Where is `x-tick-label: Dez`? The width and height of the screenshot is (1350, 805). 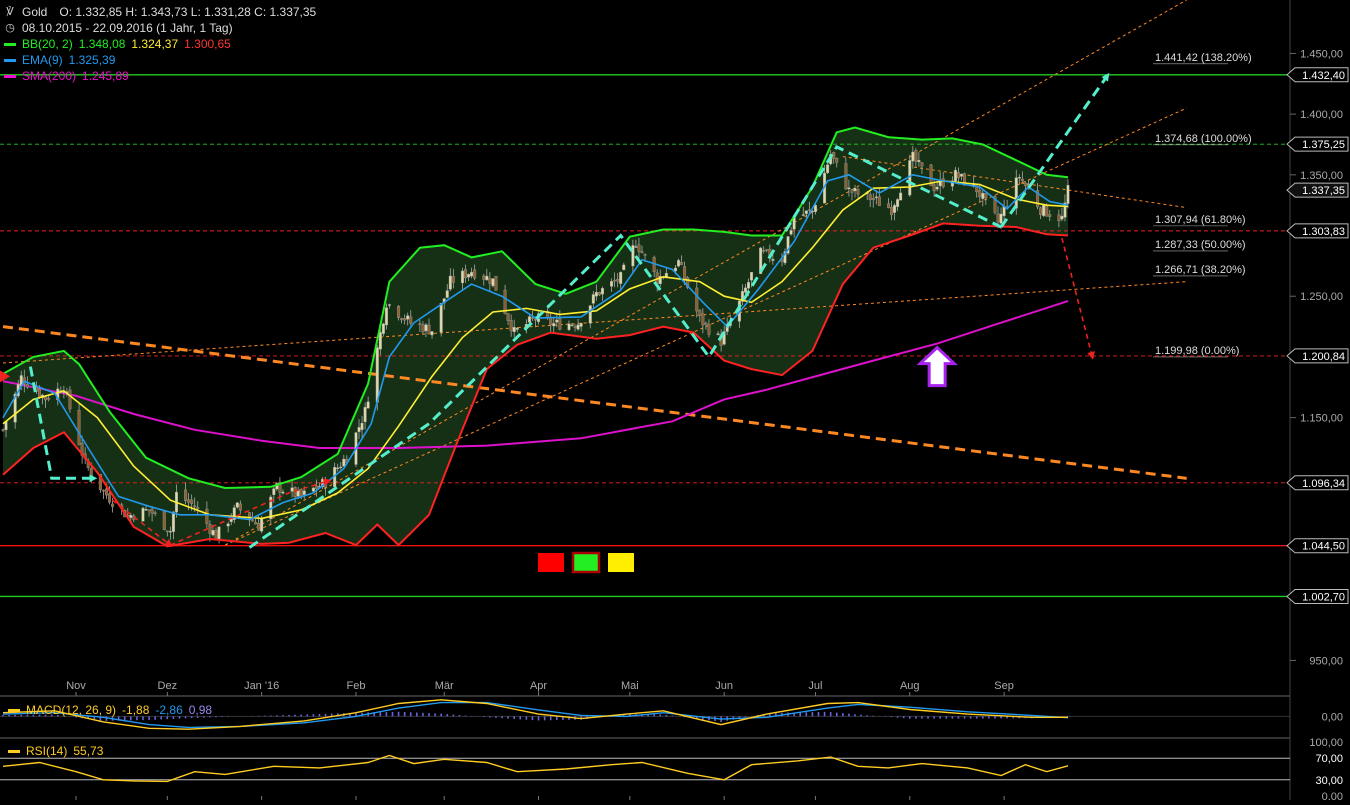
x-tick-label: Dez is located at coordinates (168, 686).